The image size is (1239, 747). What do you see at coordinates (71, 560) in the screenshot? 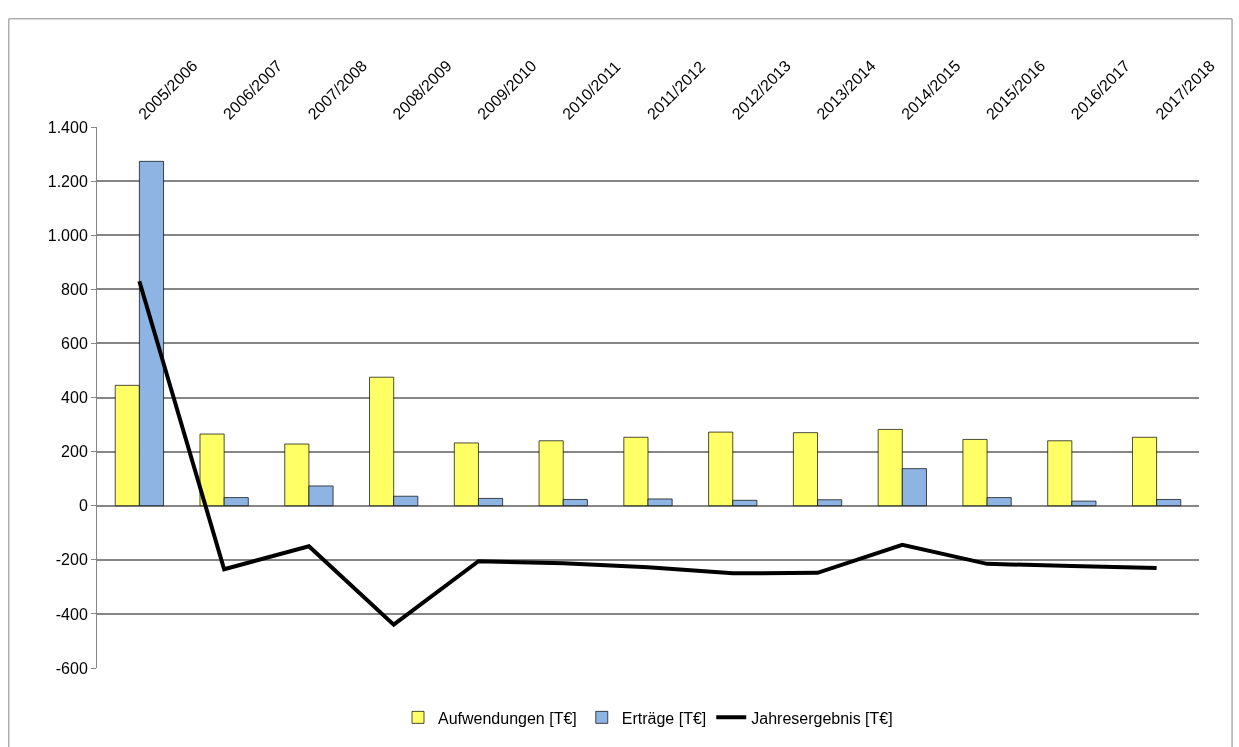
I see `y-tick-label: -200` at bounding box center [71, 560].